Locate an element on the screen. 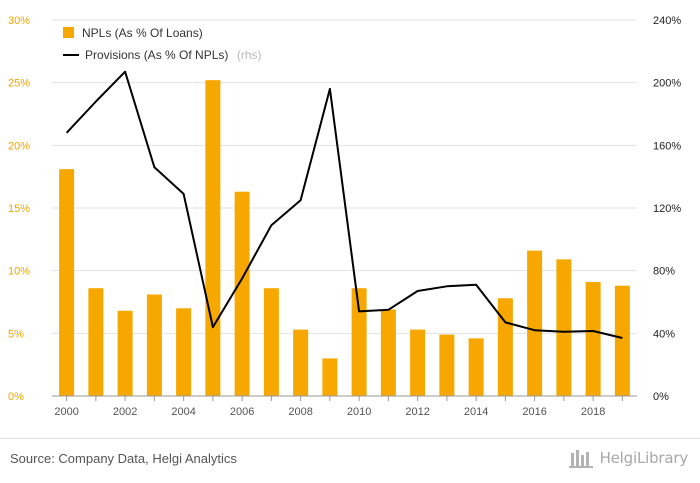 The width and height of the screenshot is (700, 483). left-axis-tick-label: 25% is located at coordinates (19, 84).